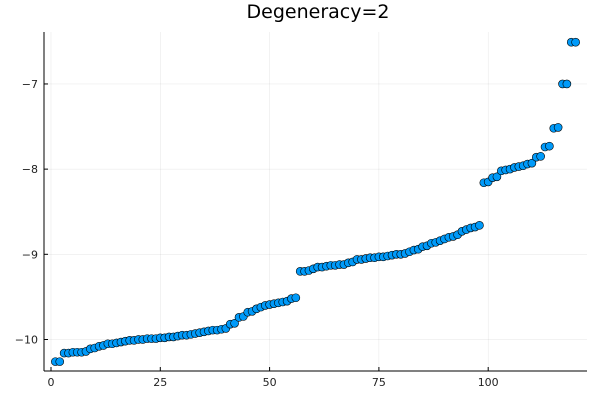  I want to click on y-tick-label: −10, so click(26, 339).